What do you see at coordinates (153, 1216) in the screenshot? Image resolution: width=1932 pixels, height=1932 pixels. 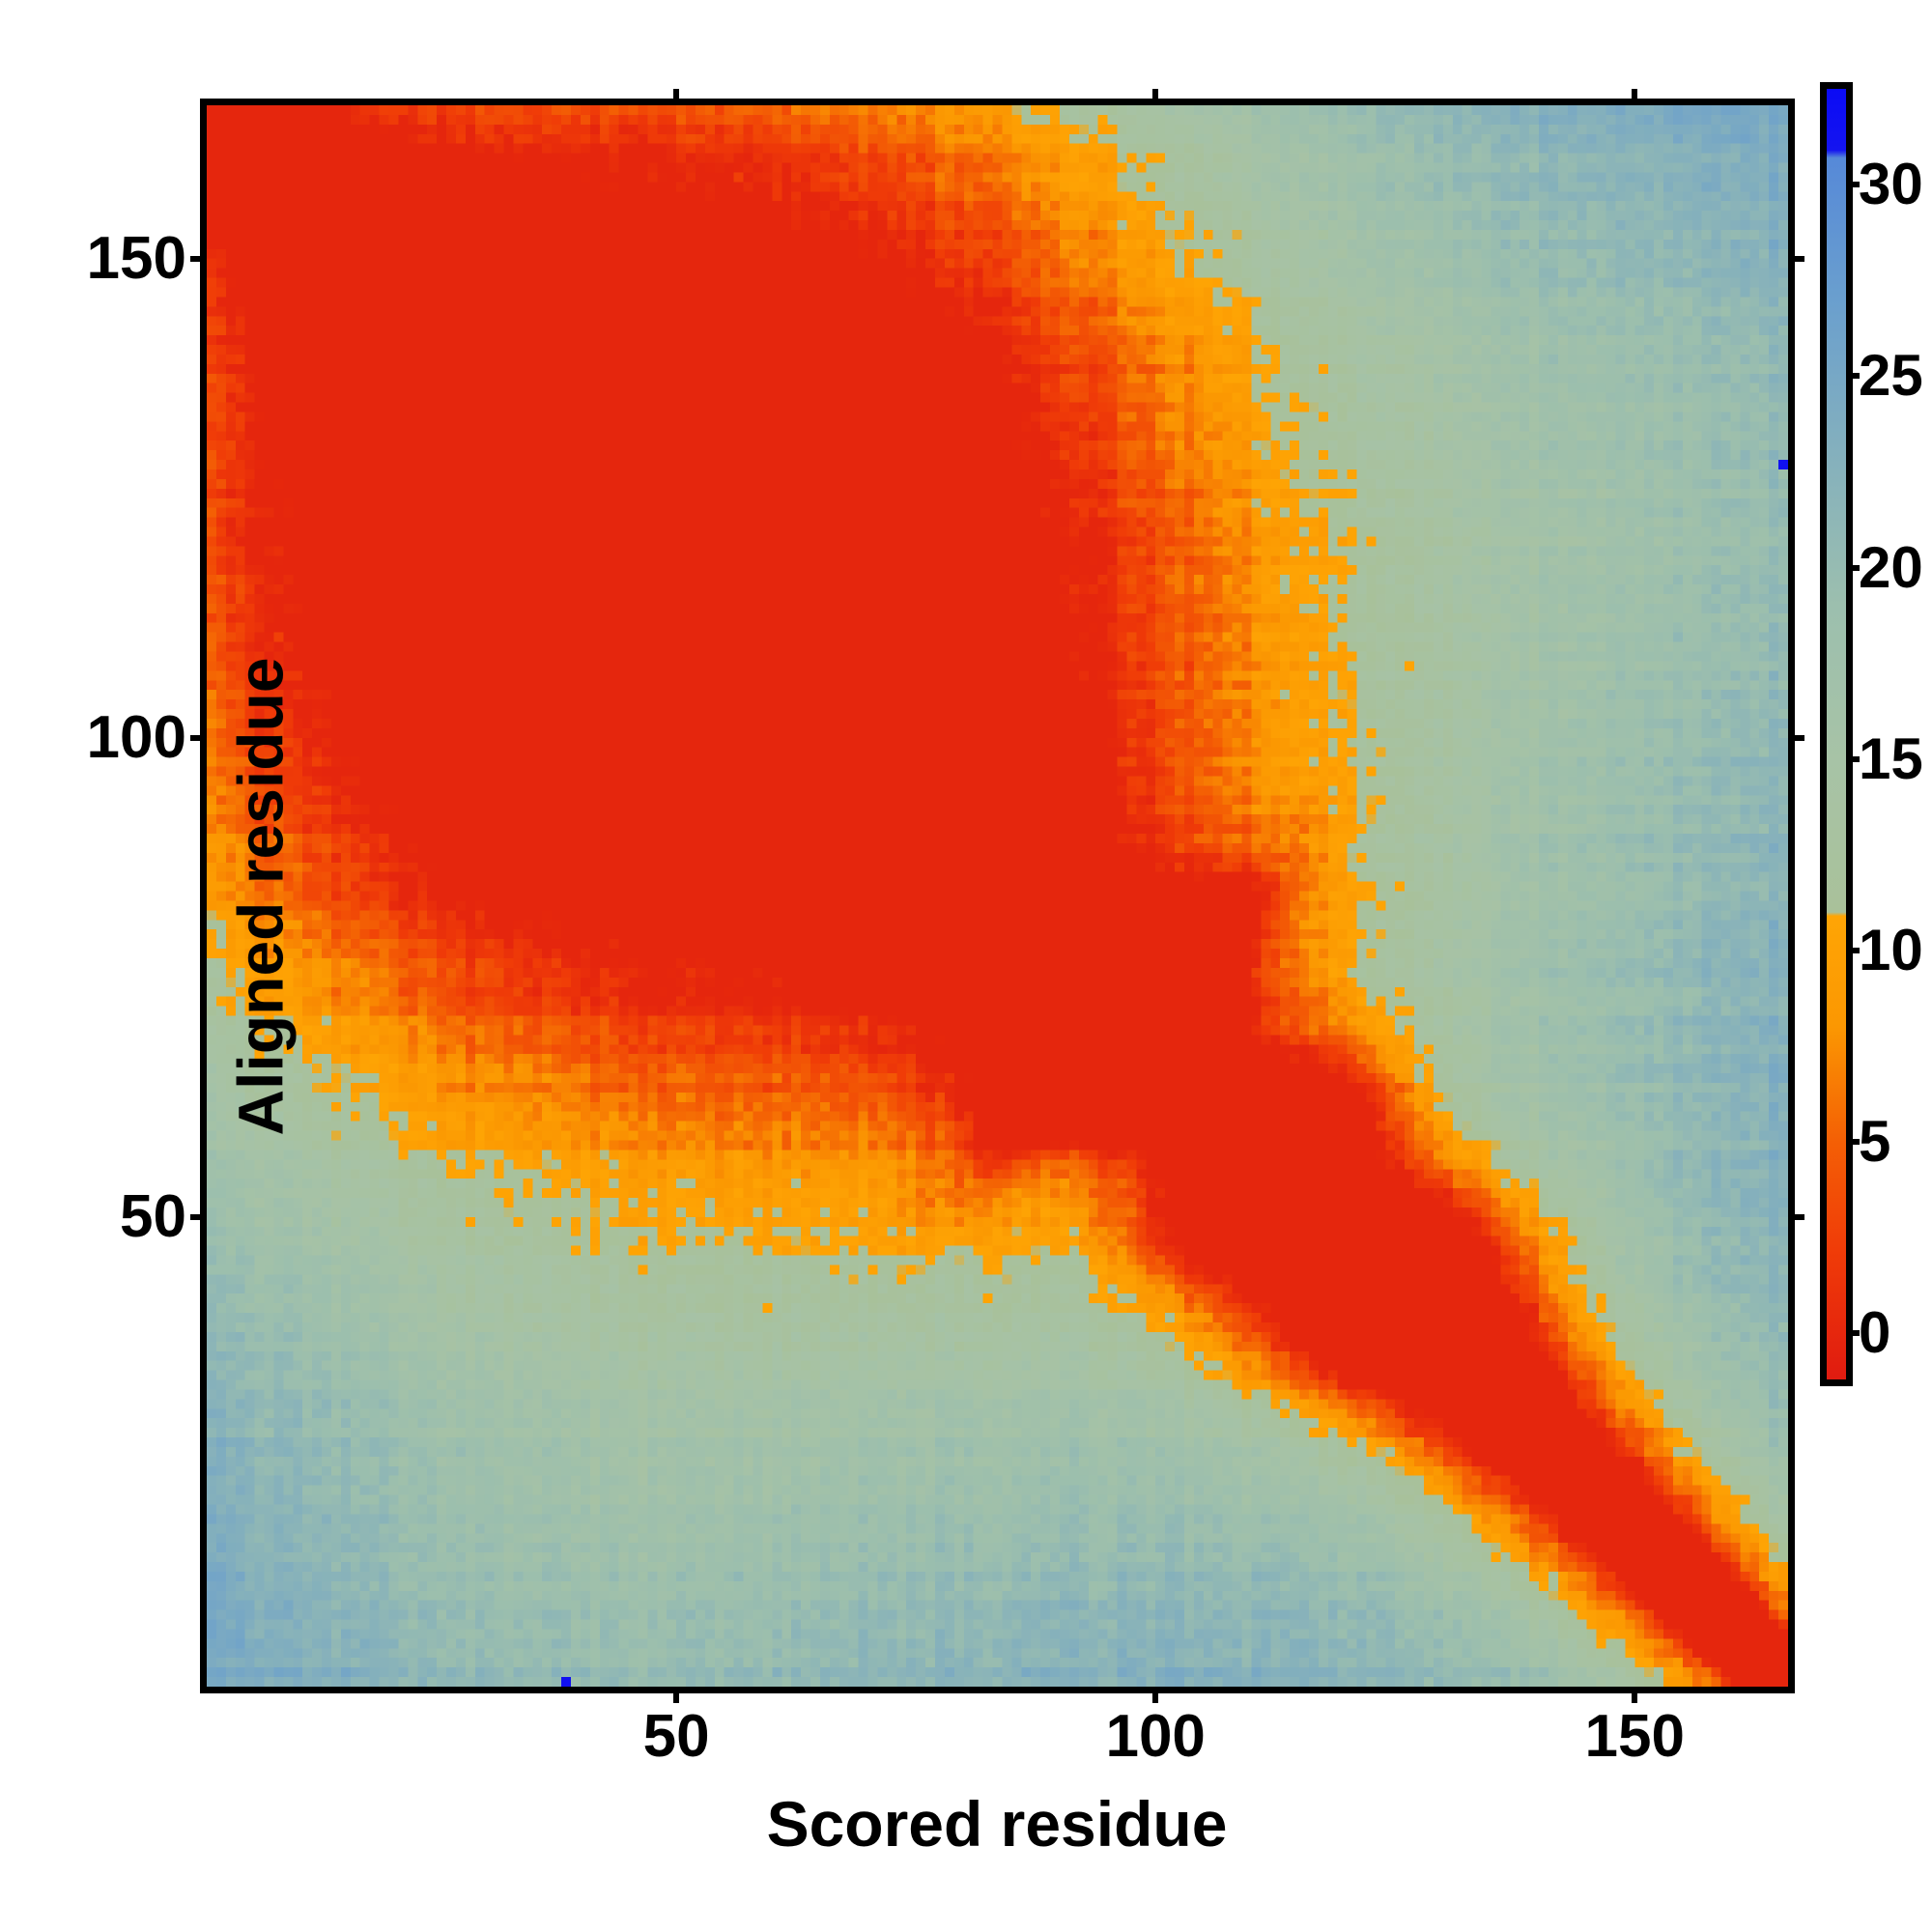 I see `y-tick-label-50: 50` at bounding box center [153, 1216].